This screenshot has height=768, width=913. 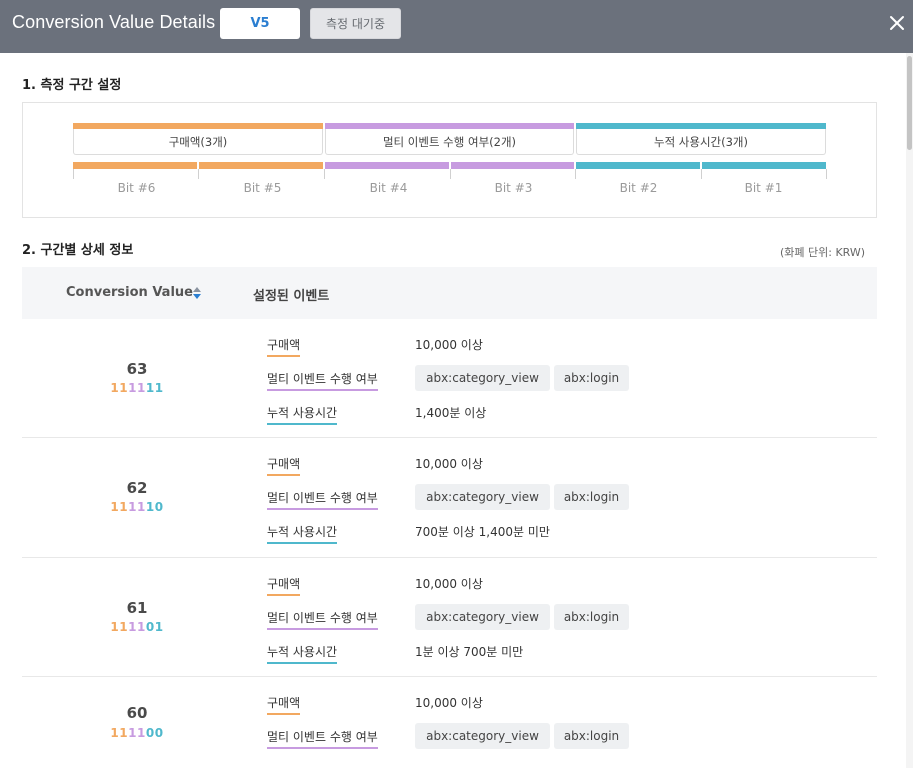 What do you see at coordinates (449, 141) in the screenshot?
I see `group-label-multi-event: 멀티 이벤트 수행 여부(2개)` at bounding box center [449, 141].